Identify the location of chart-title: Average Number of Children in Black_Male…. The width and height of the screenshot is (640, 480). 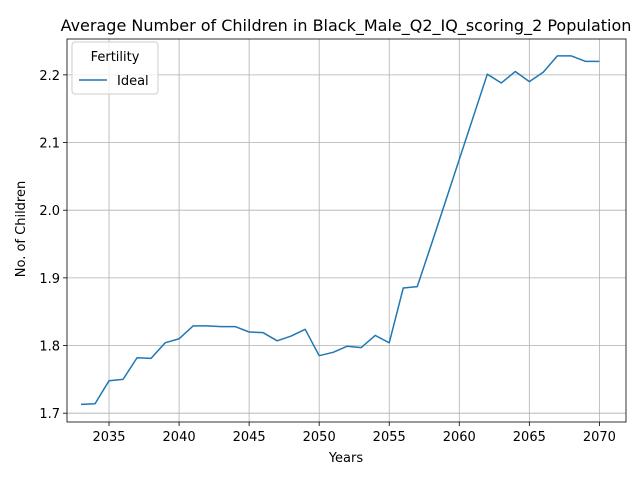
(346, 26).